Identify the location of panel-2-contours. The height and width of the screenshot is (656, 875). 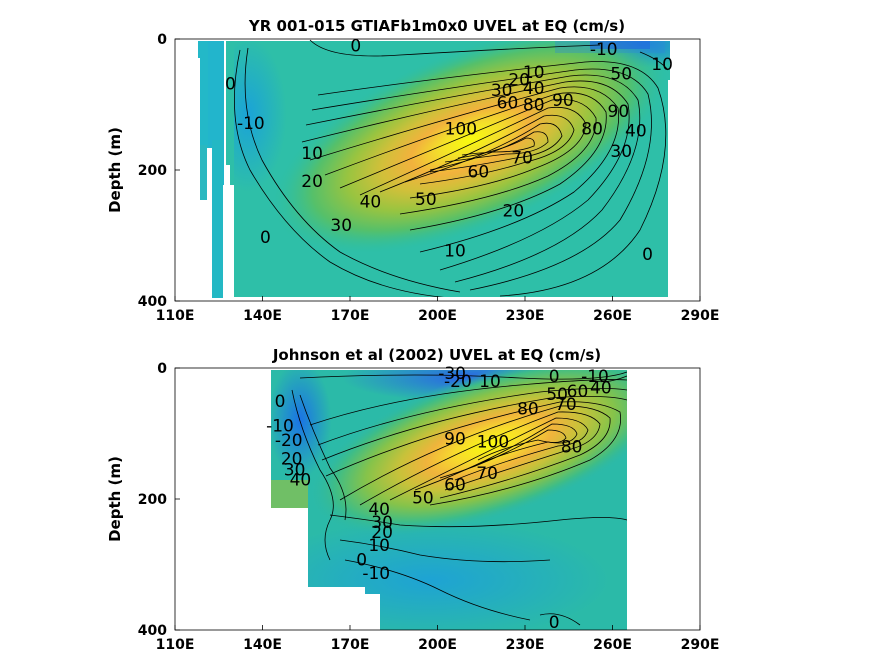
(459, 498).